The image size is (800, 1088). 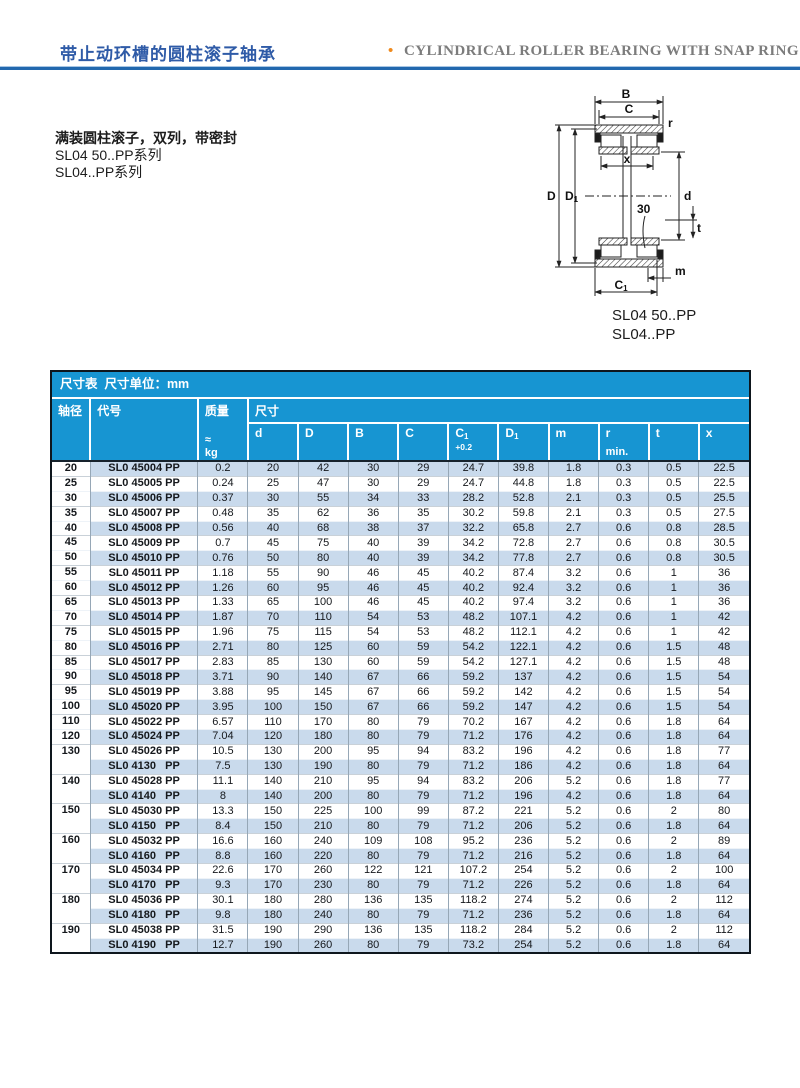 I want to click on cell-shaft-diameter: 120, so click(x=71, y=737).